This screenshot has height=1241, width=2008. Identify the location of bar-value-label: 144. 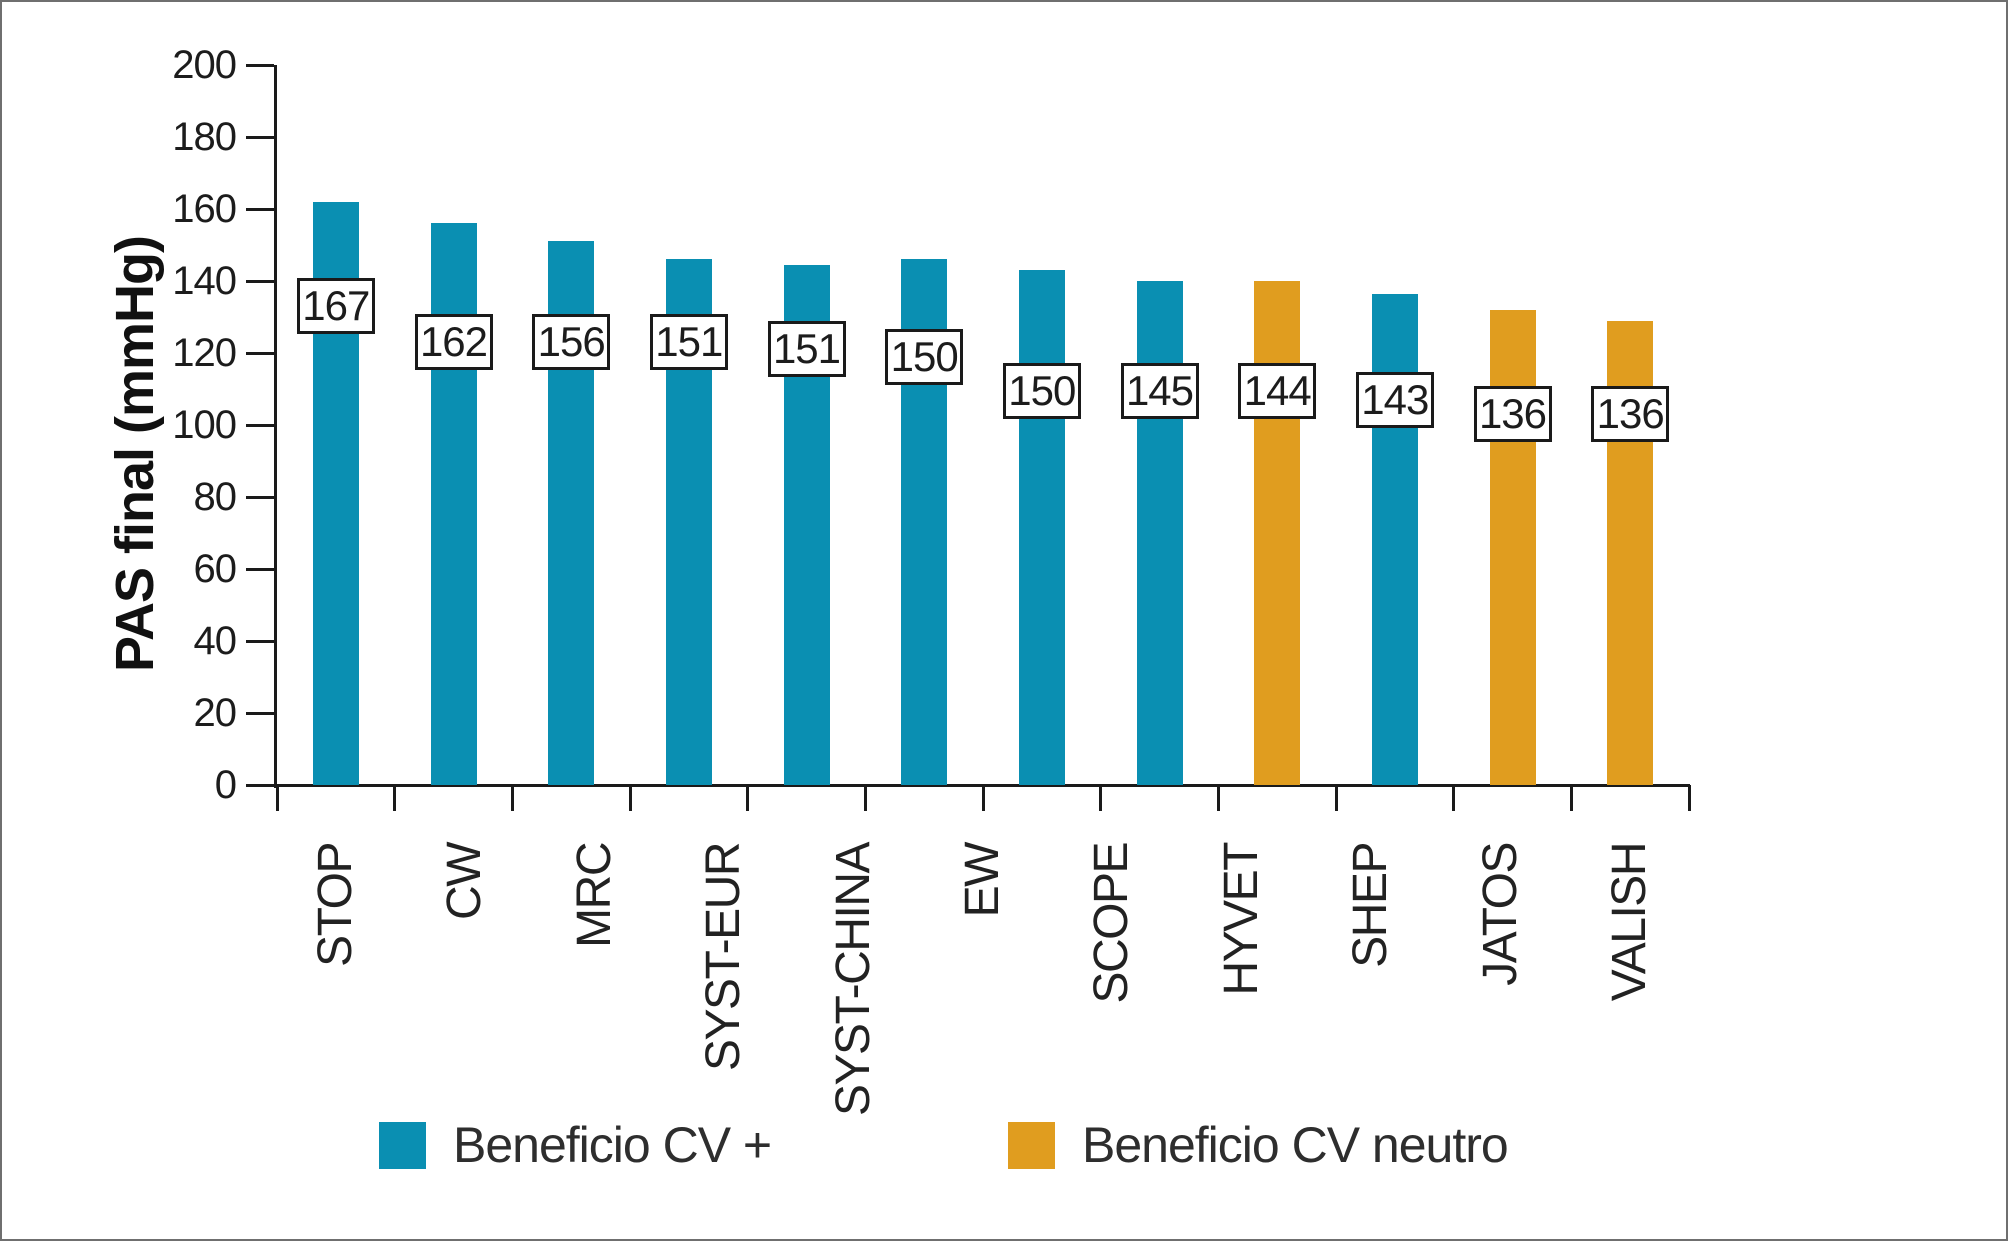
(1277, 390).